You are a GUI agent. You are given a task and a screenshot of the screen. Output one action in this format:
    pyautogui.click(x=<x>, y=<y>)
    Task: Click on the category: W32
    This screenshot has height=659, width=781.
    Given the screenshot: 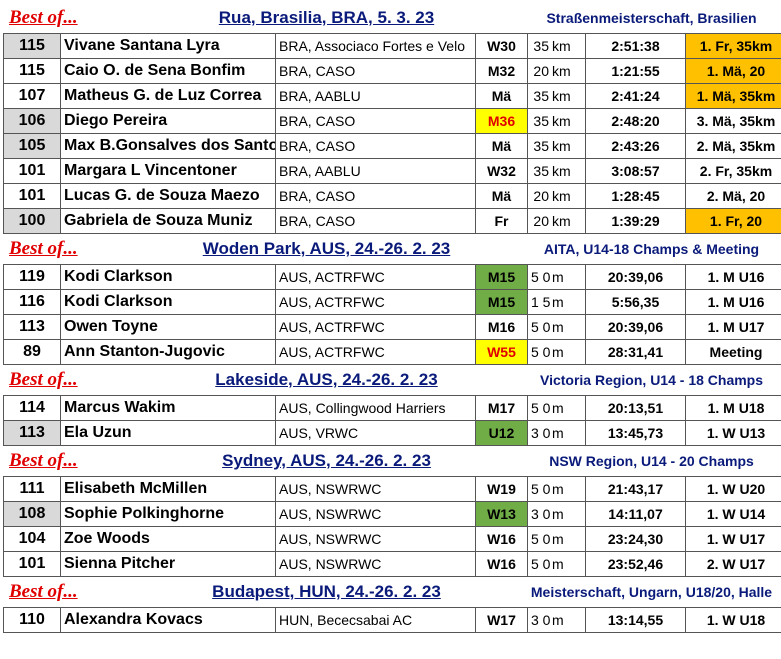 What is the action you would take?
    pyautogui.click(x=501, y=171)
    